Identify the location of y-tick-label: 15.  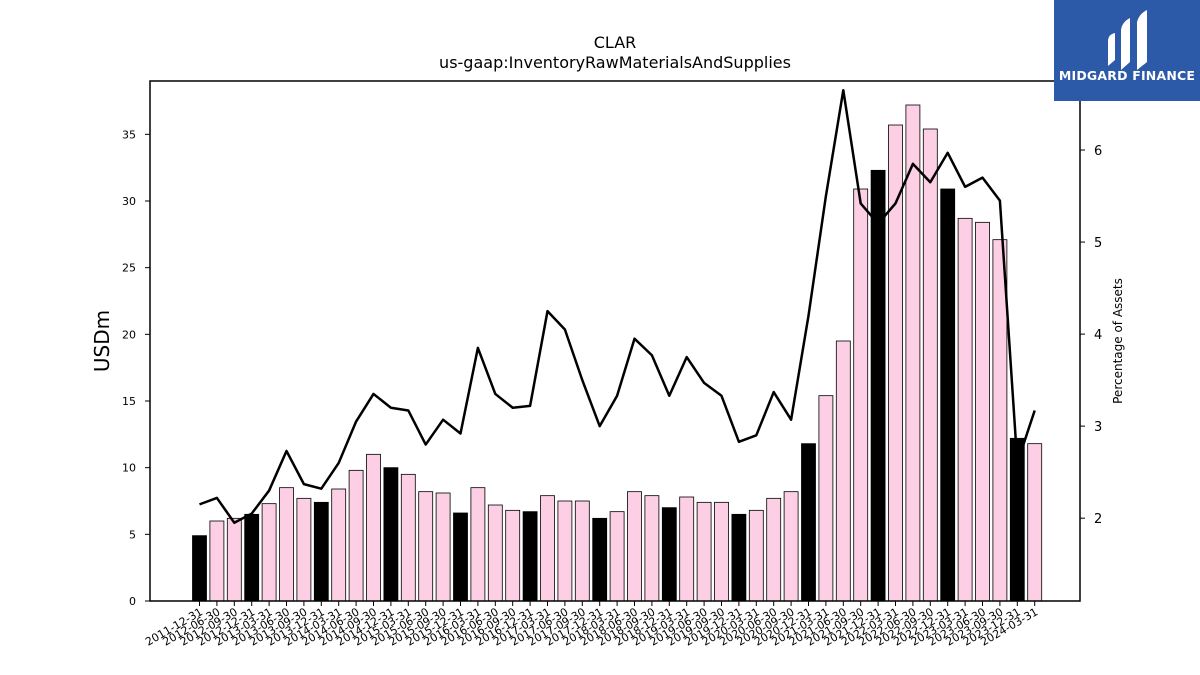
(129, 401).